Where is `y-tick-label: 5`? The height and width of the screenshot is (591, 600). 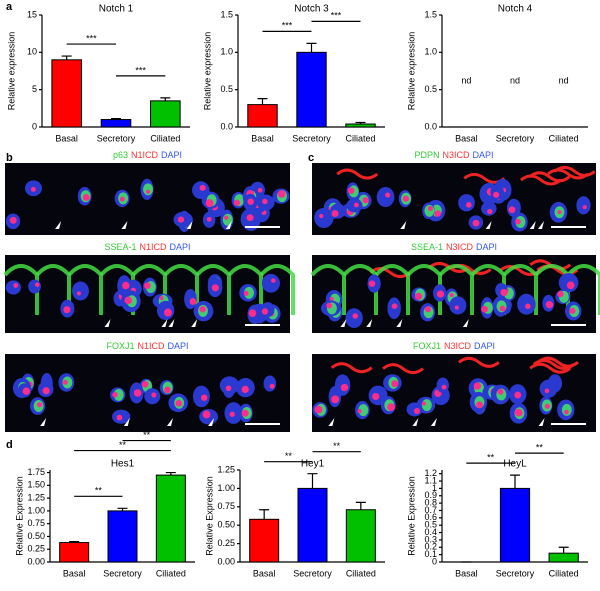 y-tick-label: 5 is located at coordinates (34, 89).